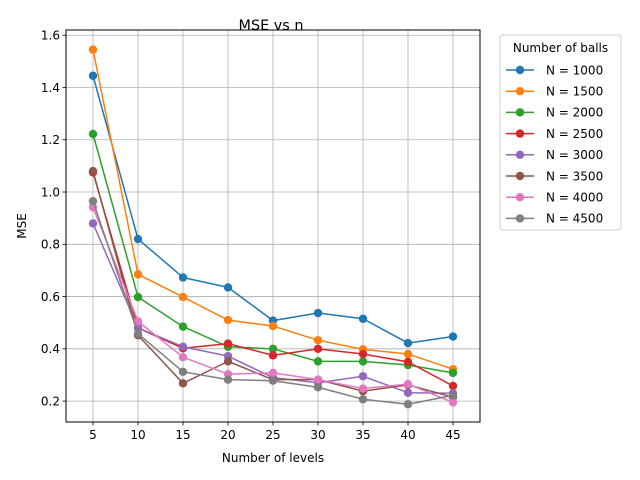 The width and height of the screenshot is (640, 480). I want to click on x-tick-label: 40, so click(407, 435).